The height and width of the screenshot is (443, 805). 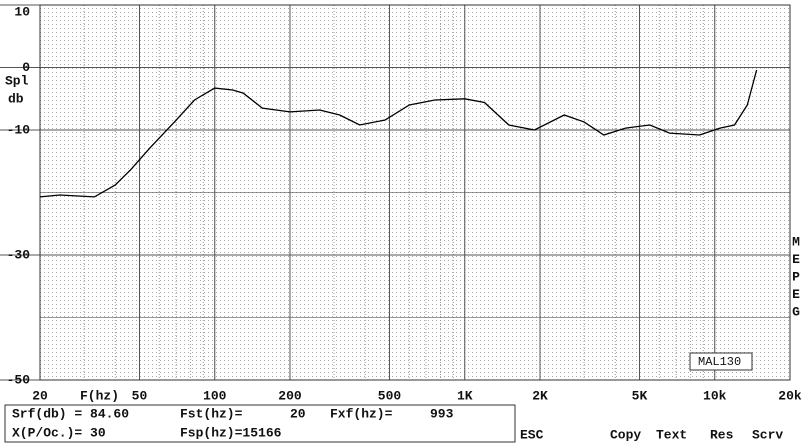 I want to click on y-tick-label: 0, so click(x=26, y=67).